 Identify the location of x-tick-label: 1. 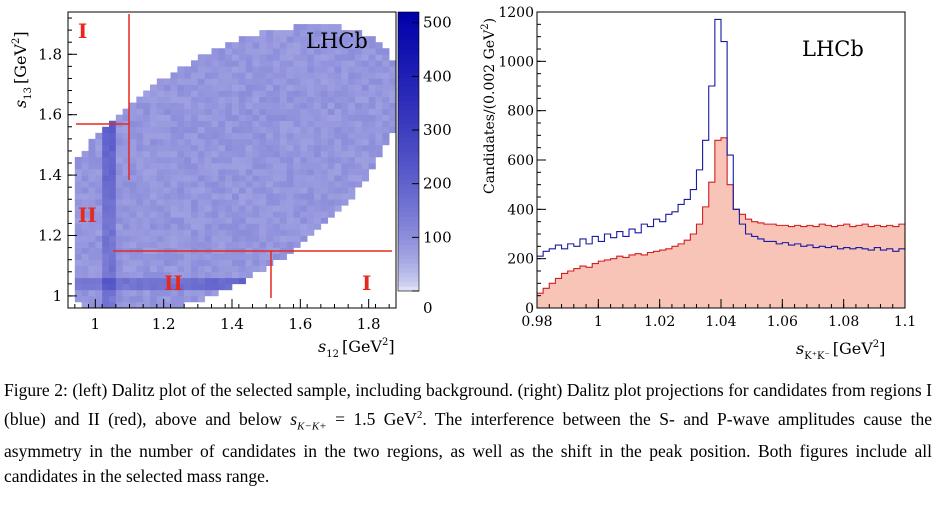
(96, 324).